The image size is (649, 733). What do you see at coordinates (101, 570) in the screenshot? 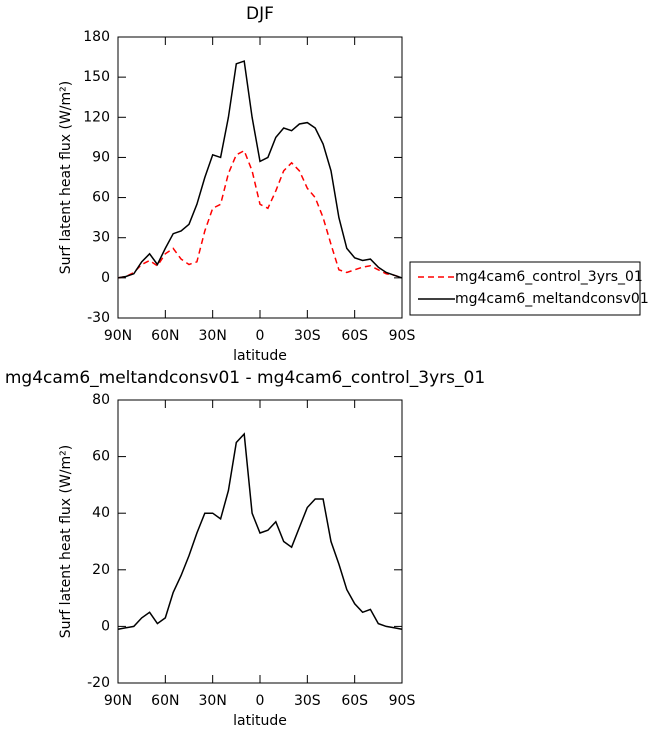
I see `y-tick-label: 20` at bounding box center [101, 570].